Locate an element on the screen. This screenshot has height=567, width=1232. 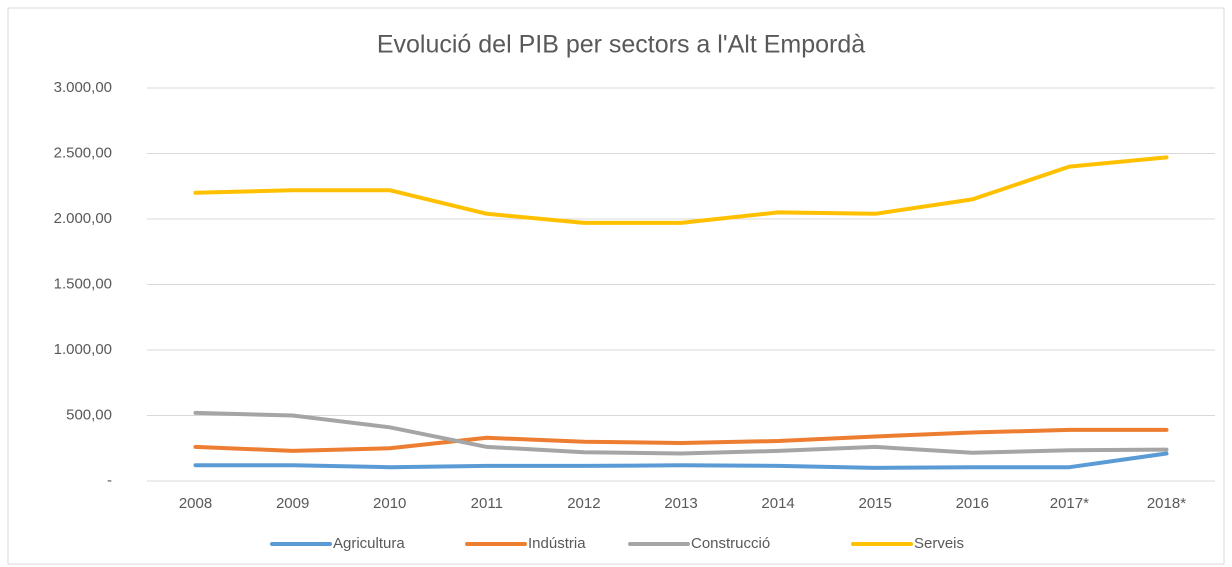
x-tick-label: 2009 is located at coordinates (292, 503).